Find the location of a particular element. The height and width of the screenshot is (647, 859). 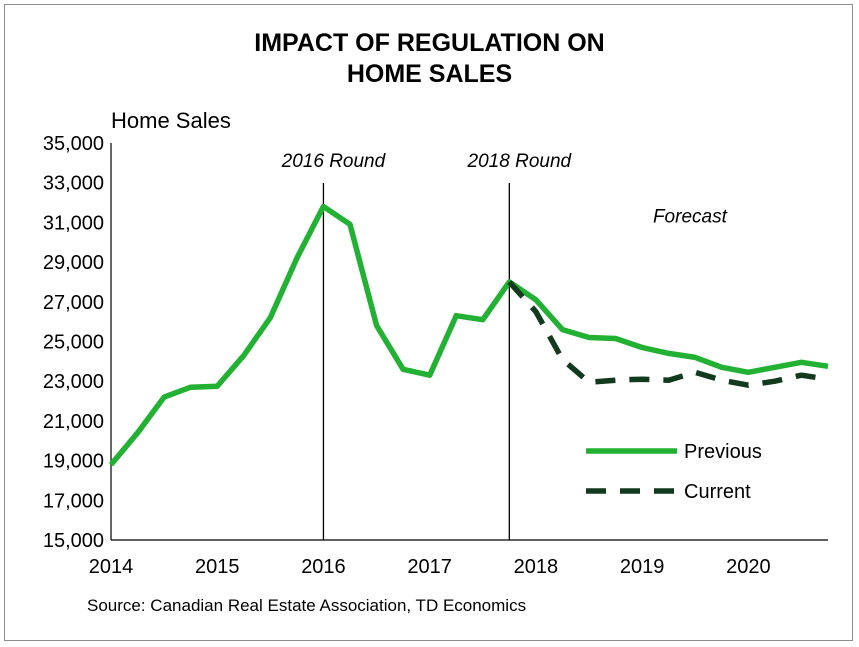

x-tick-label: 2015 is located at coordinates (217, 567).